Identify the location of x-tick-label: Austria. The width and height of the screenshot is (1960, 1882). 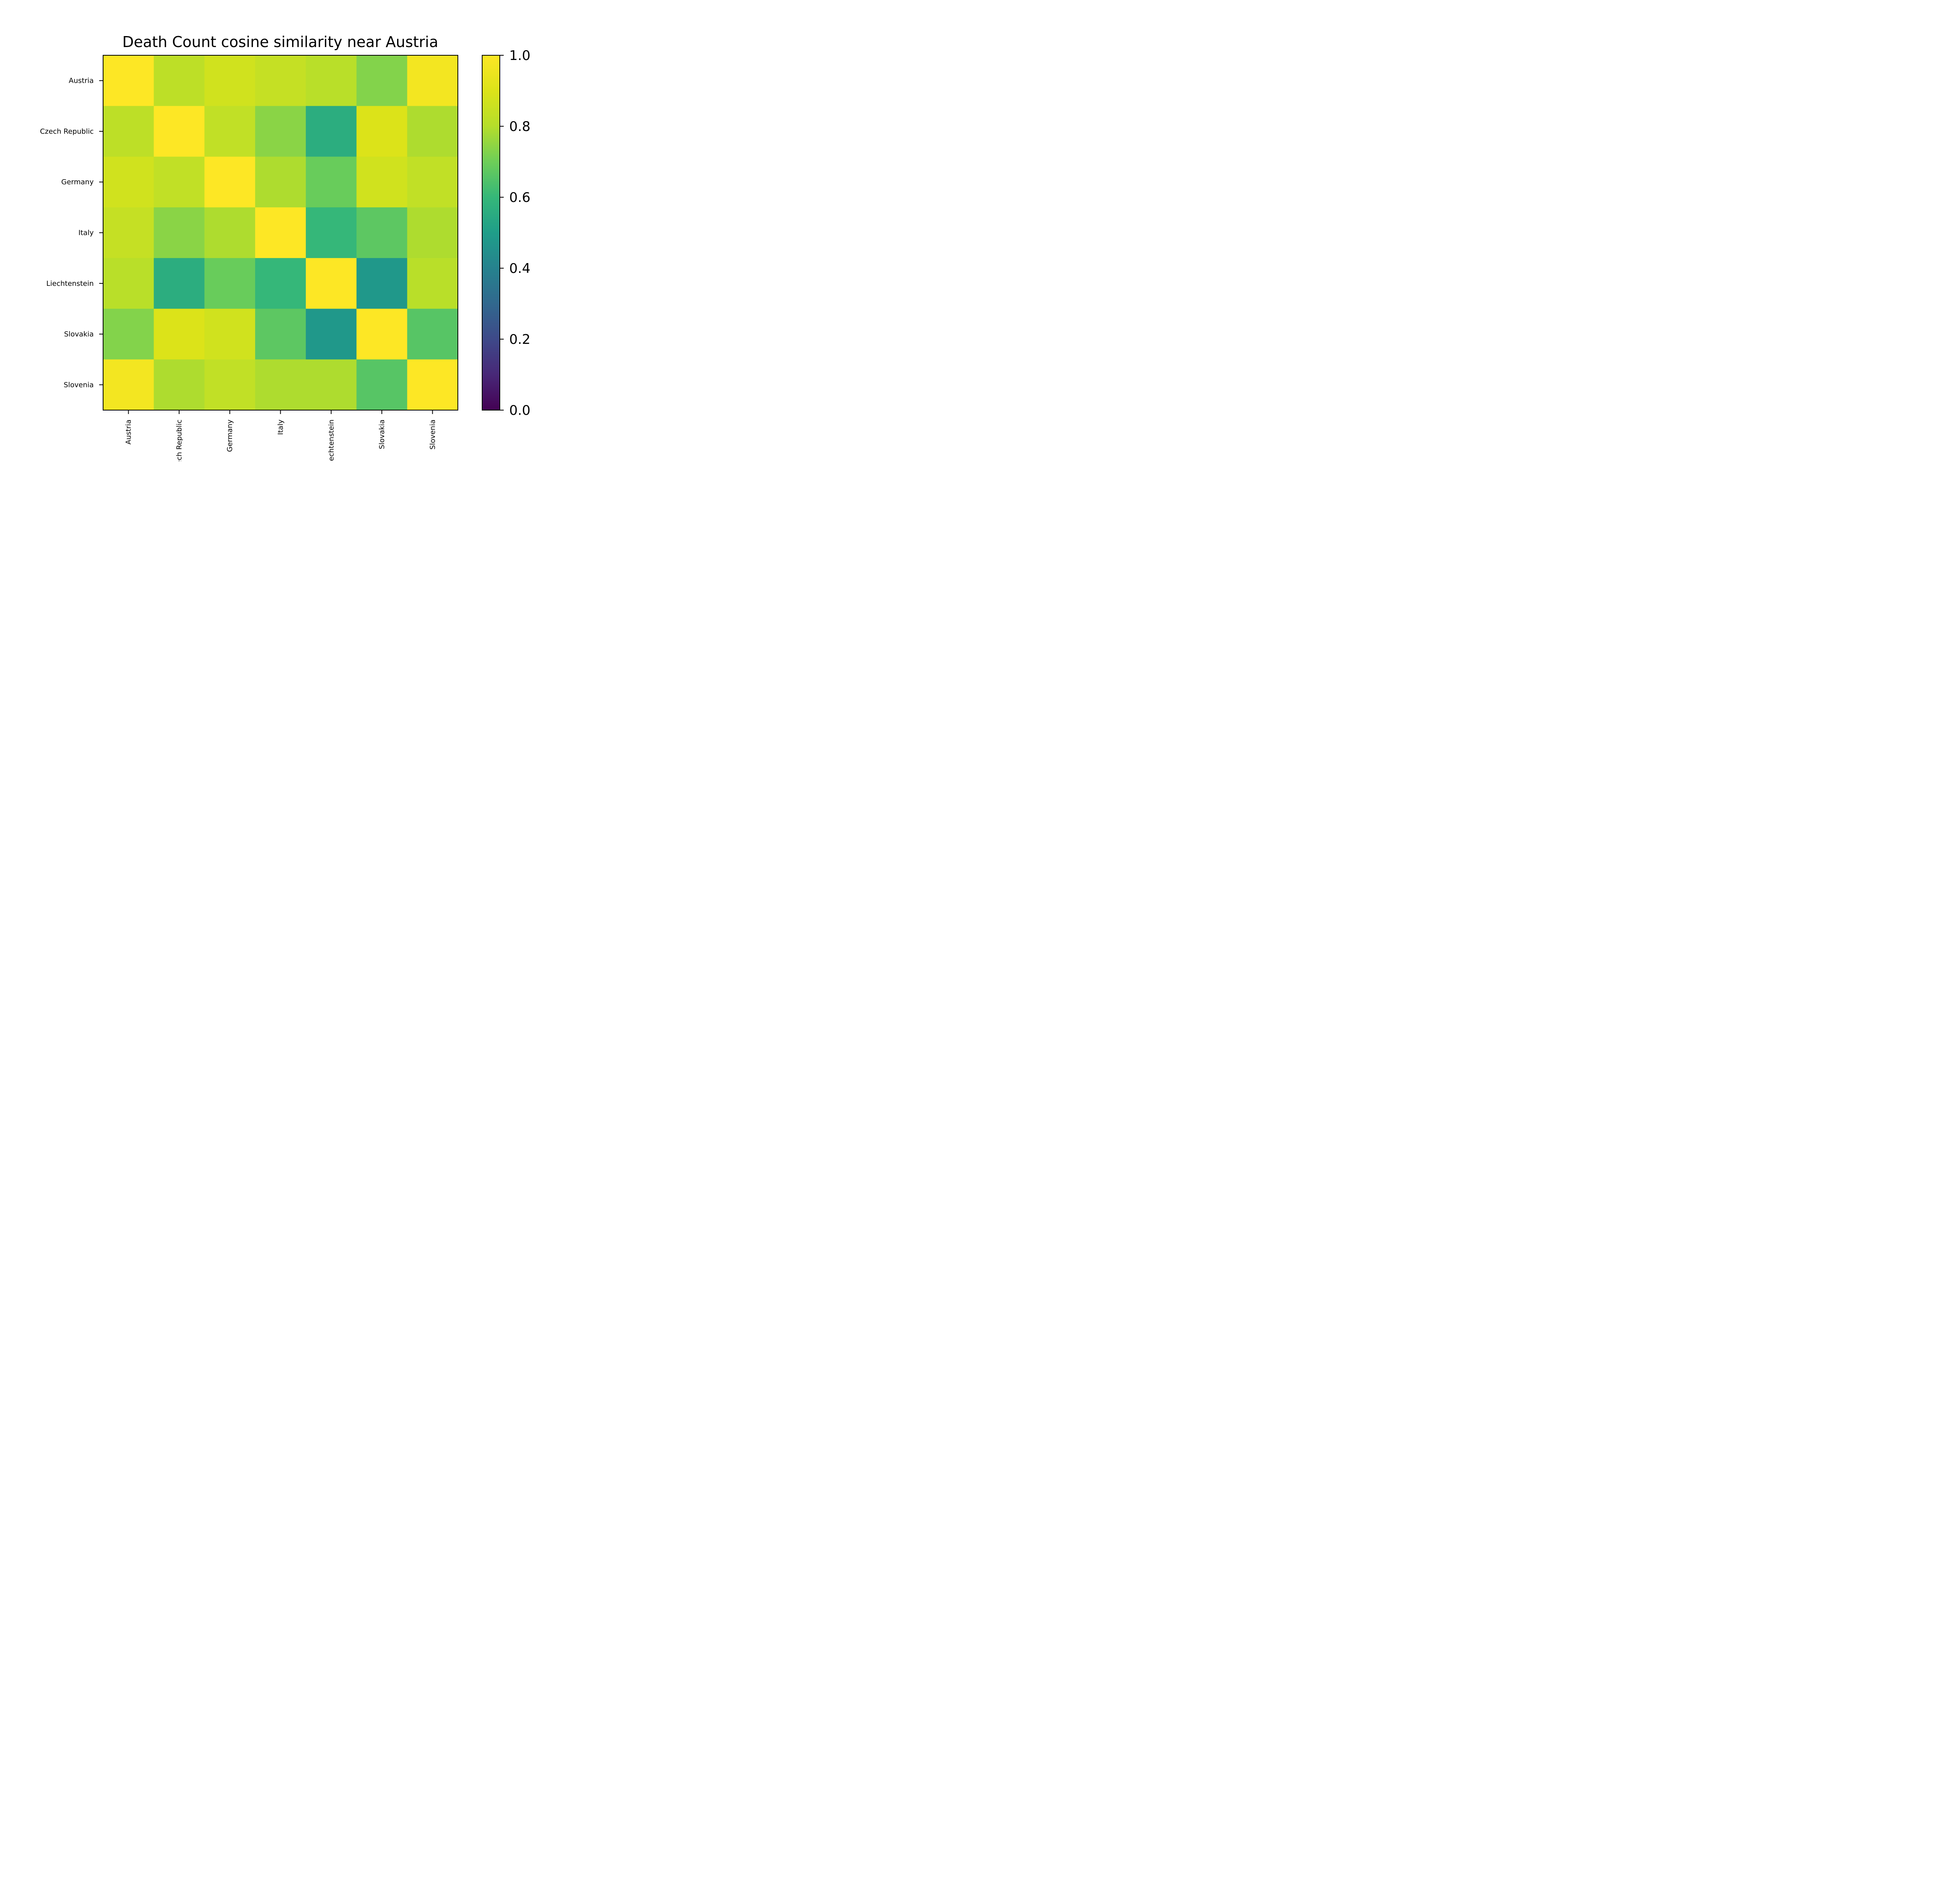
(129, 432).